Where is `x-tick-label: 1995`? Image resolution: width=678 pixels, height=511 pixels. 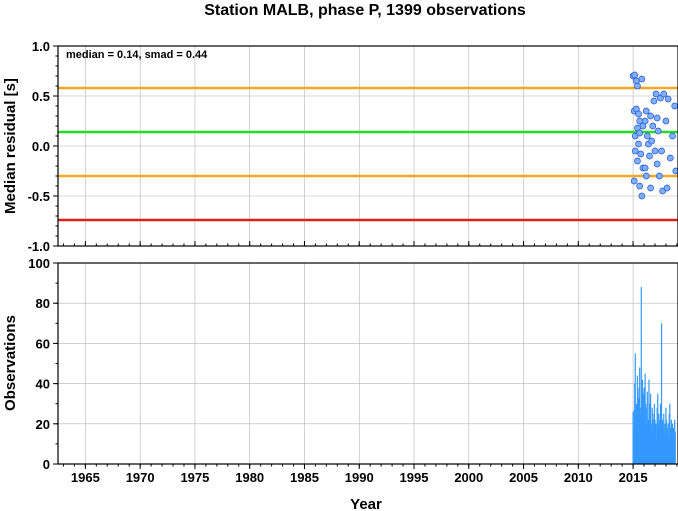
x-tick-label: 1995 is located at coordinates (414, 477).